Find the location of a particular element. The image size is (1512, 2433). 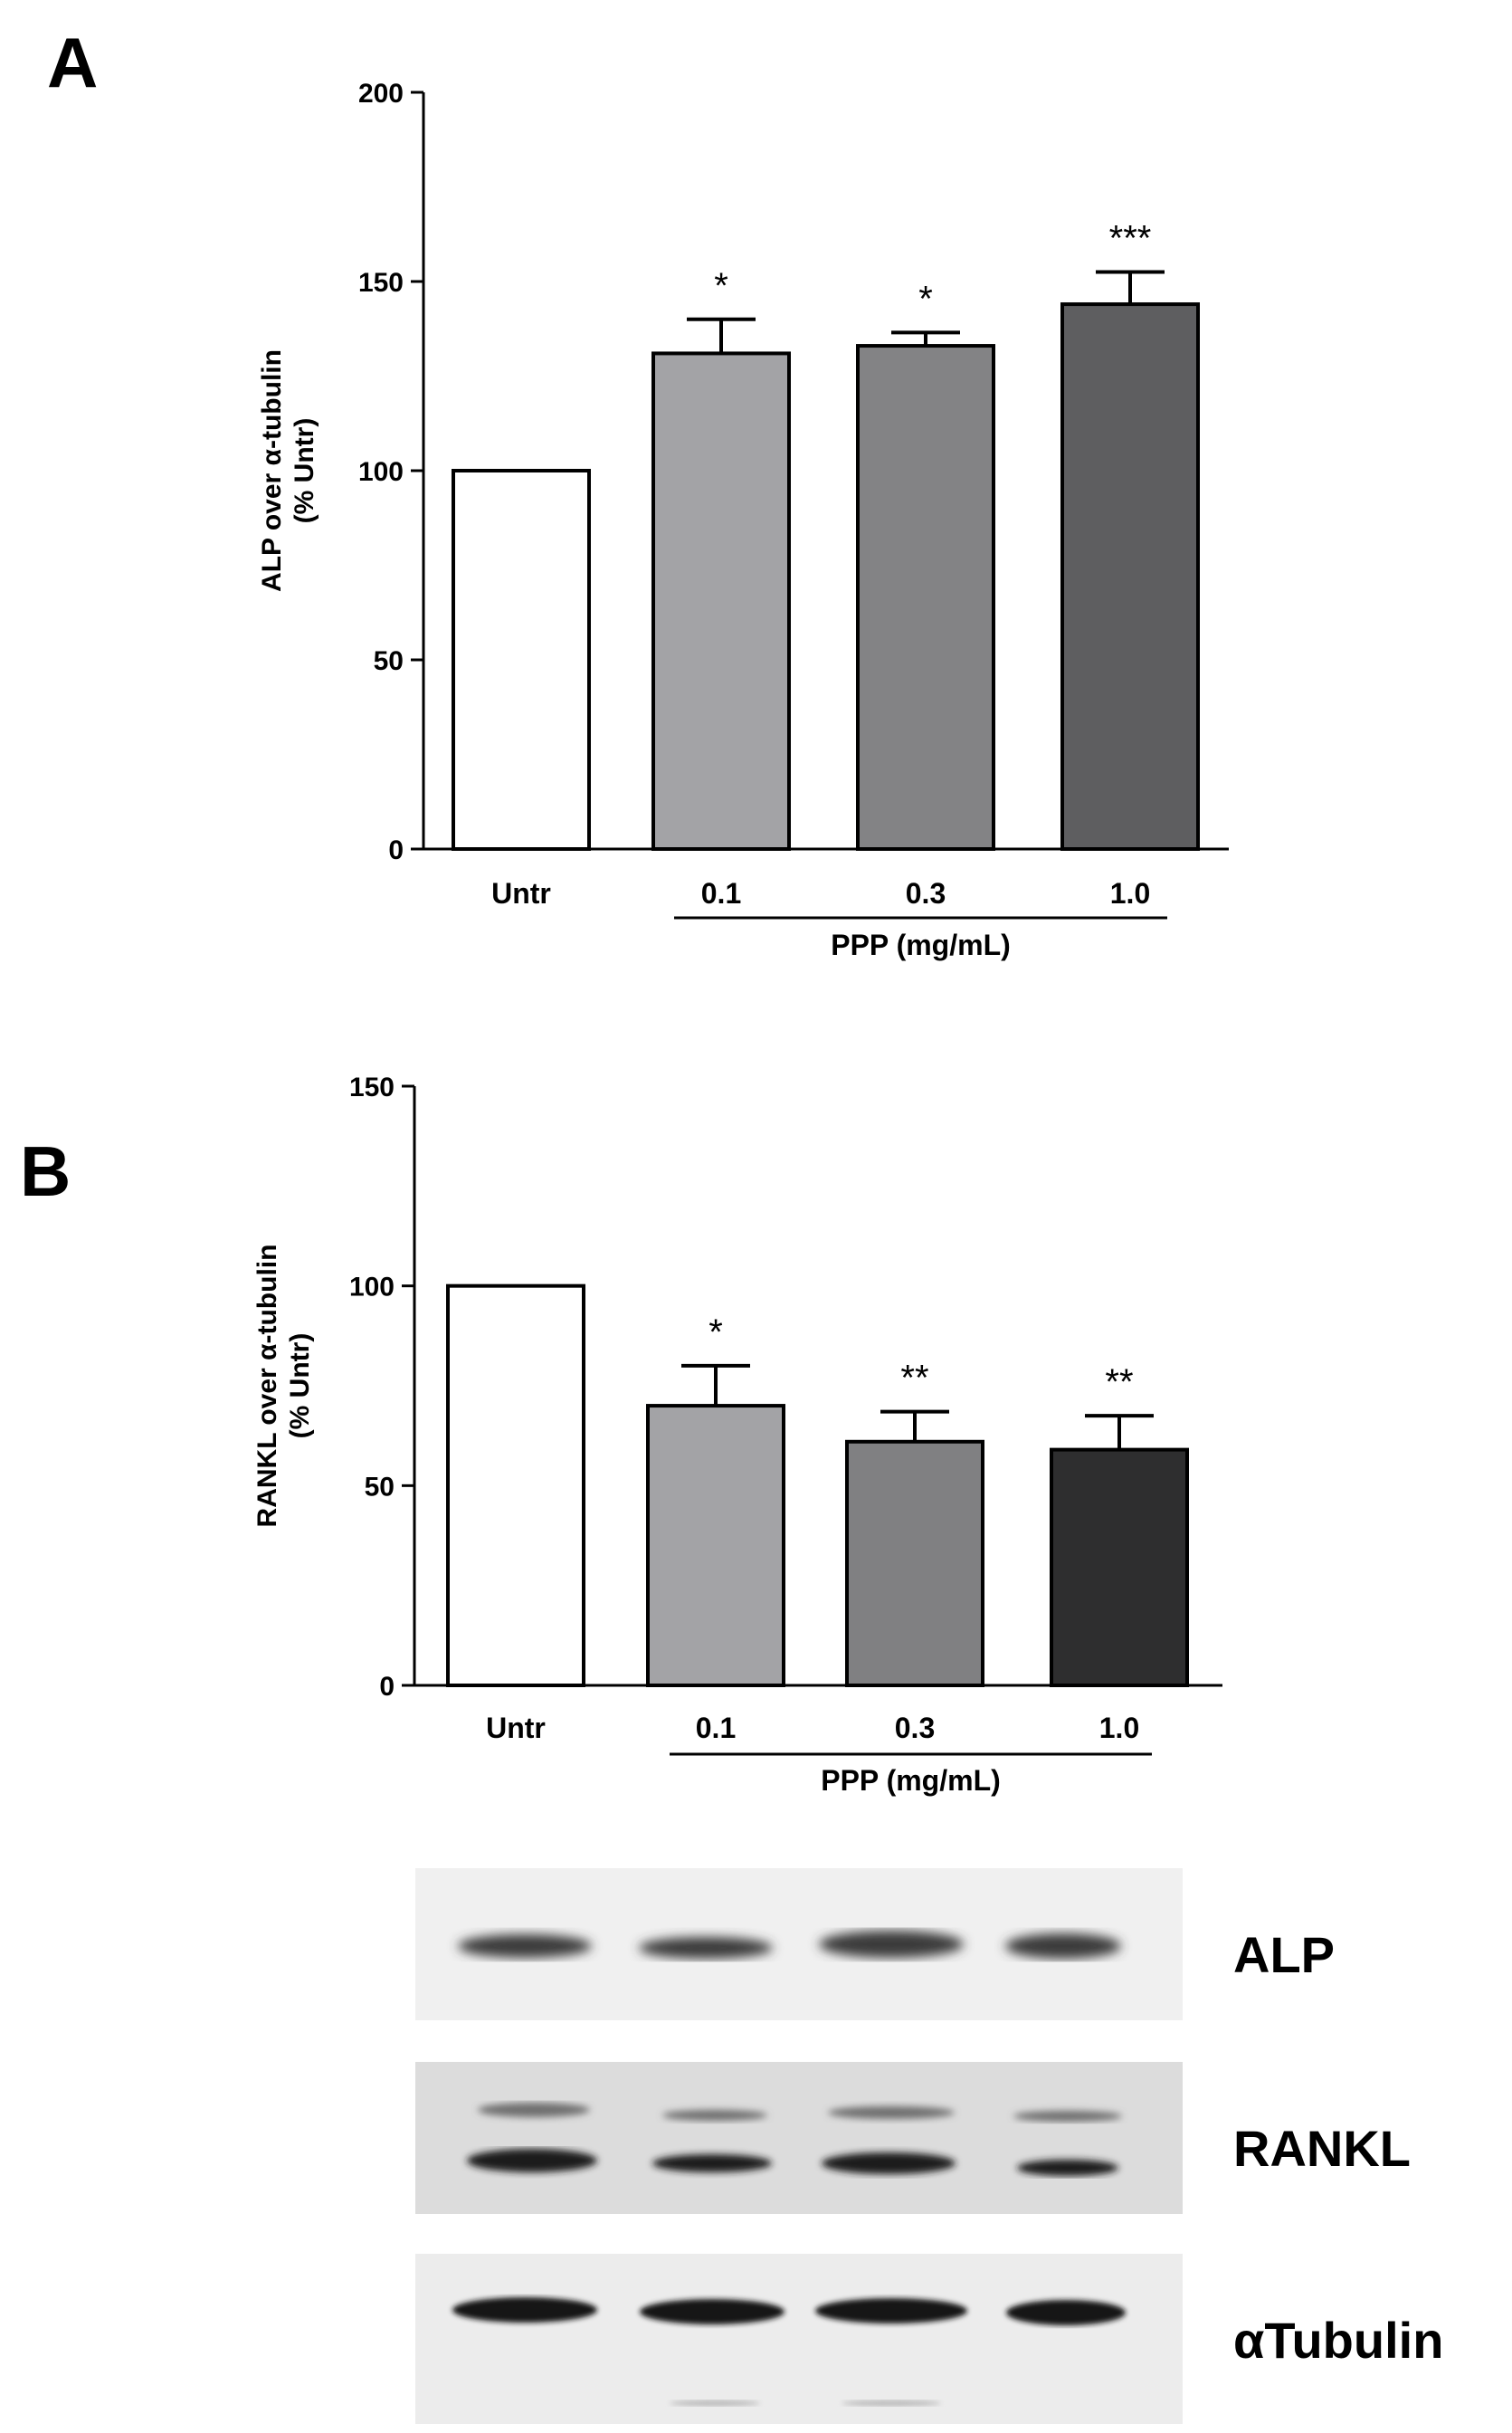

blot-label-alp: ALP is located at coordinates (1284, 1954).